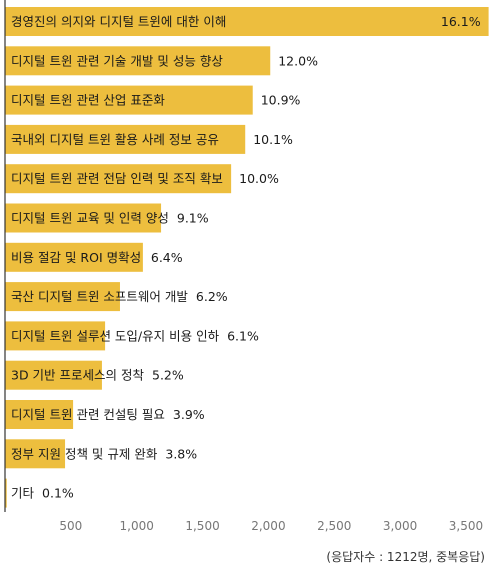  What do you see at coordinates (77, 375) in the screenshot?
I see `category-label: 3D 기반 프로세스의 정착` at bounding box center [77, 375].